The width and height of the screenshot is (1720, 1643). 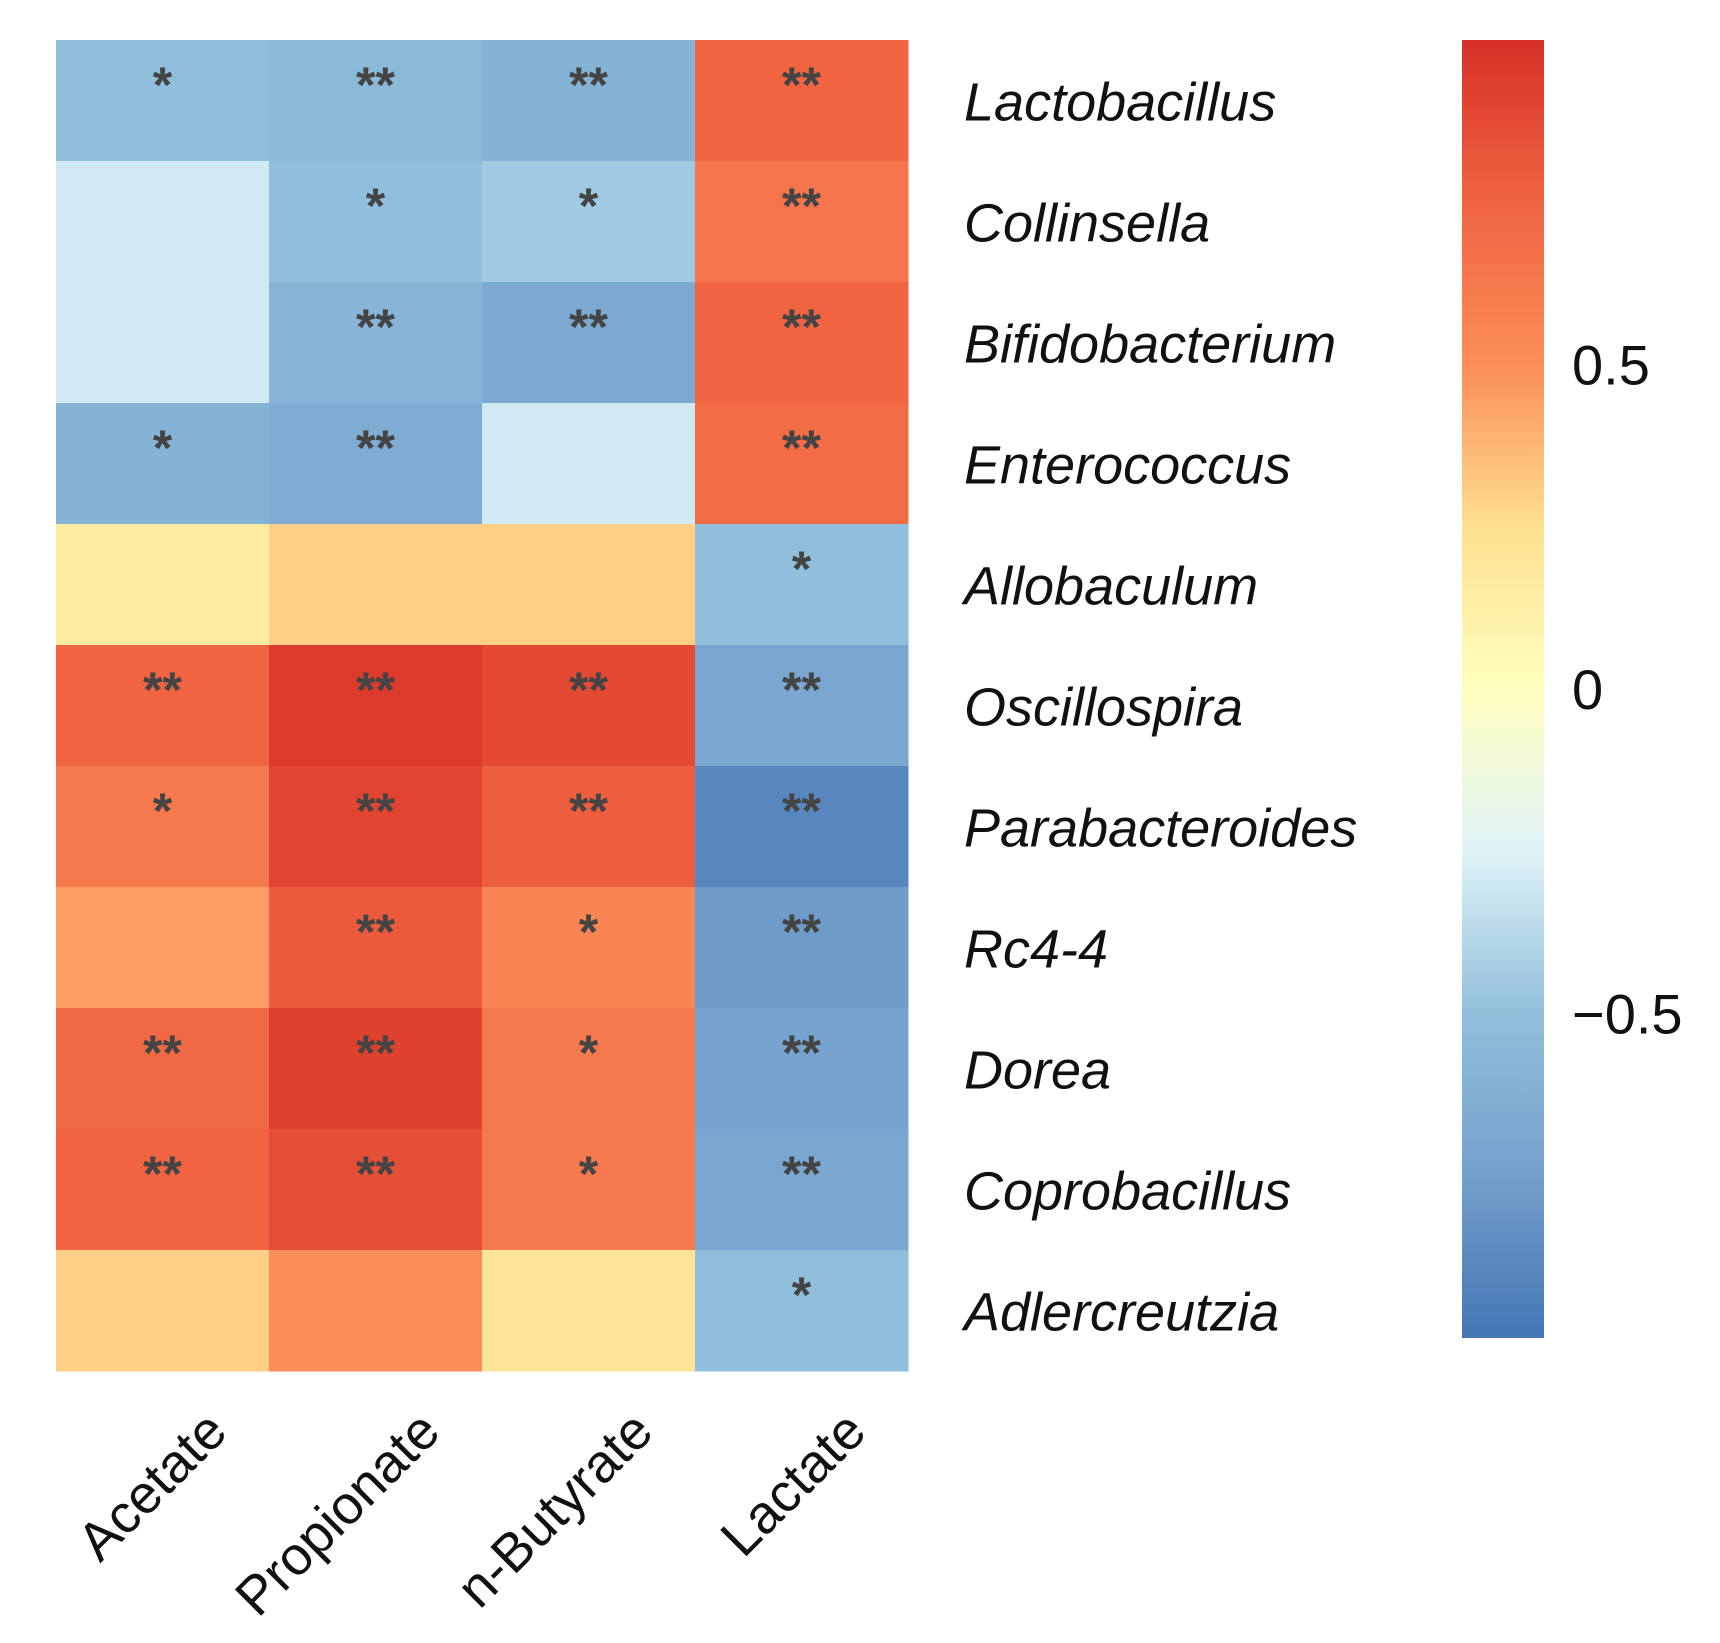 What do you see at coordinates (1160, 829) in the screenshot?
I see `row-label: Parabacteroides` at bounding box center [1160, 829].